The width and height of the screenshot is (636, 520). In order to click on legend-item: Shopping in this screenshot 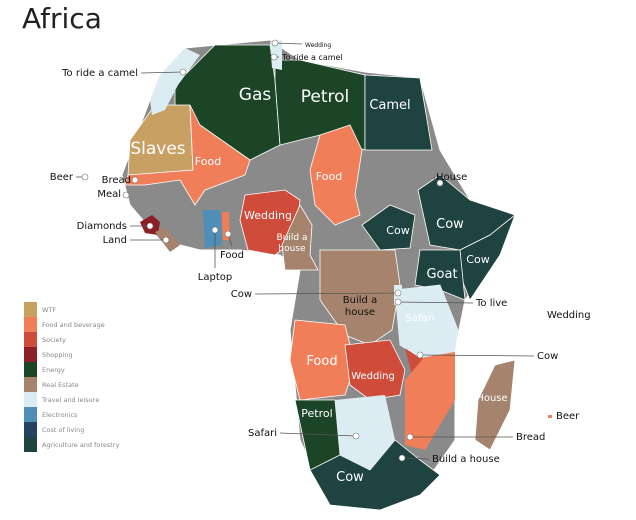, I will do `click(71, 354)`.